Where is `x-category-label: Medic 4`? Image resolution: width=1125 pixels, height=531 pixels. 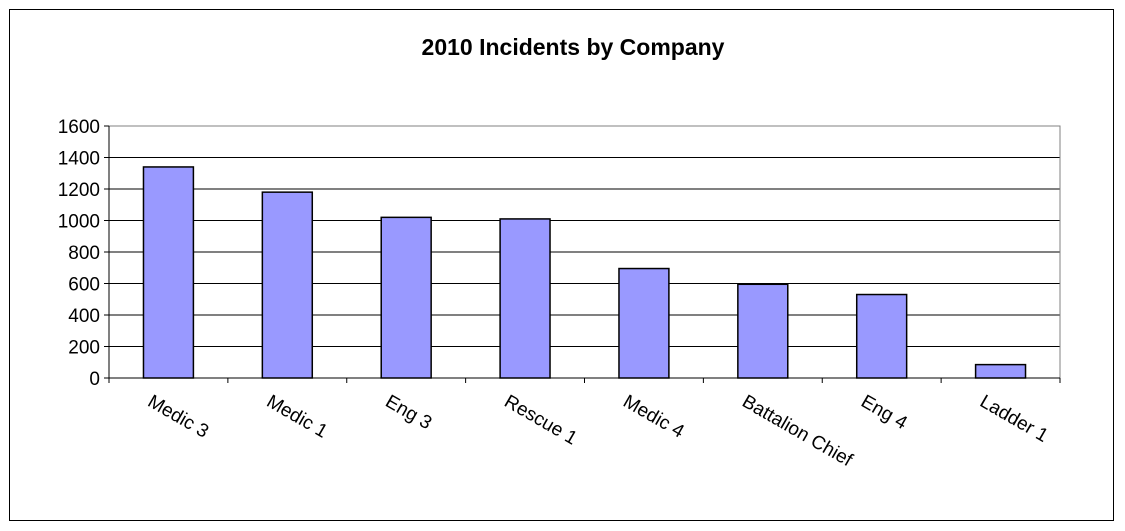
x-category-label: Medic 4 is located at coordinates (653, 417).